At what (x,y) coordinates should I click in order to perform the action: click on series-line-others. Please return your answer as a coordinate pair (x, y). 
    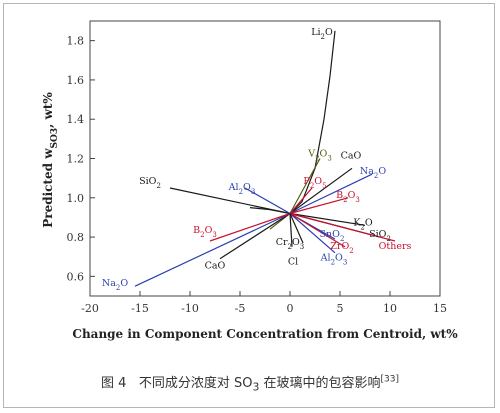
    Looking at the image, I should click on (342, 227).